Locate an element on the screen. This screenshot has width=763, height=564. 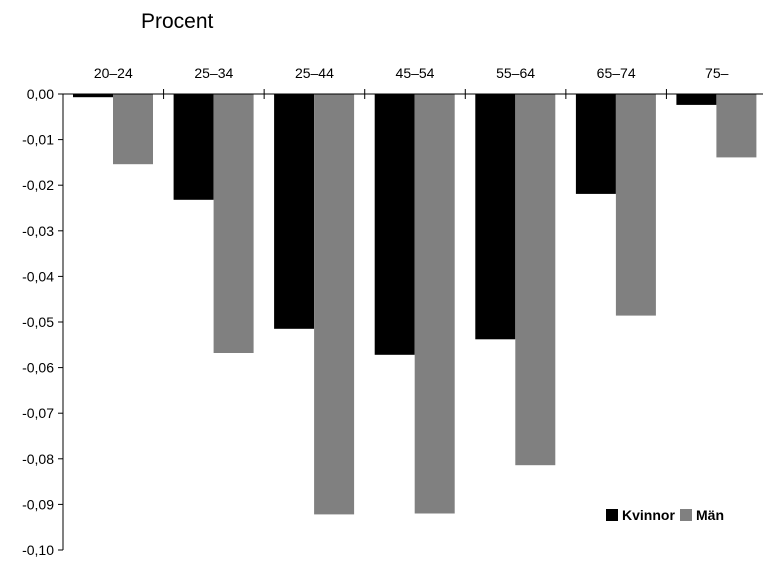
xtick-label-5: 65–74 is located at coordinates (616, 73).